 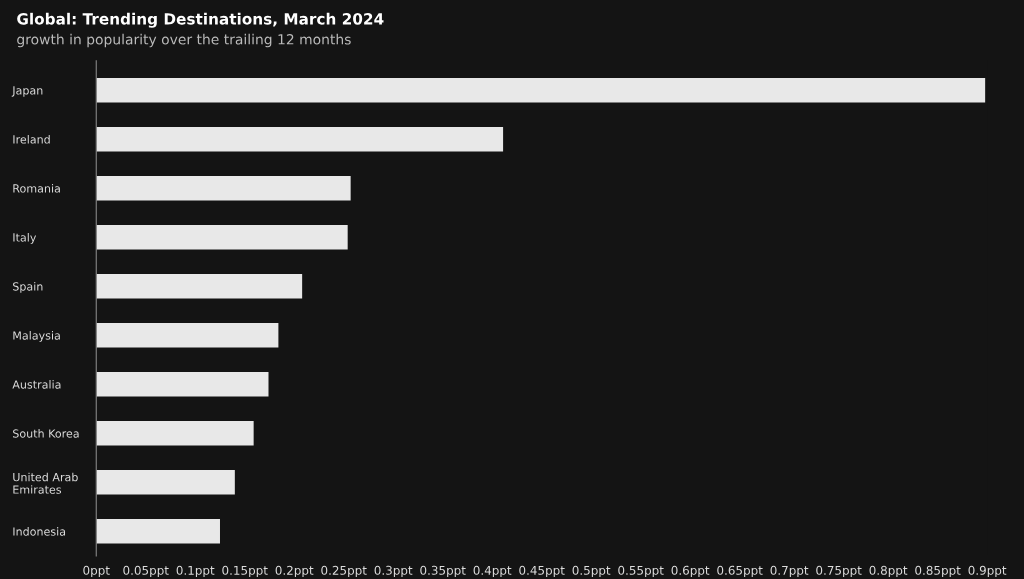 I want to click on x-tick-label: 0.3ppt, so click(x=393, y=571).